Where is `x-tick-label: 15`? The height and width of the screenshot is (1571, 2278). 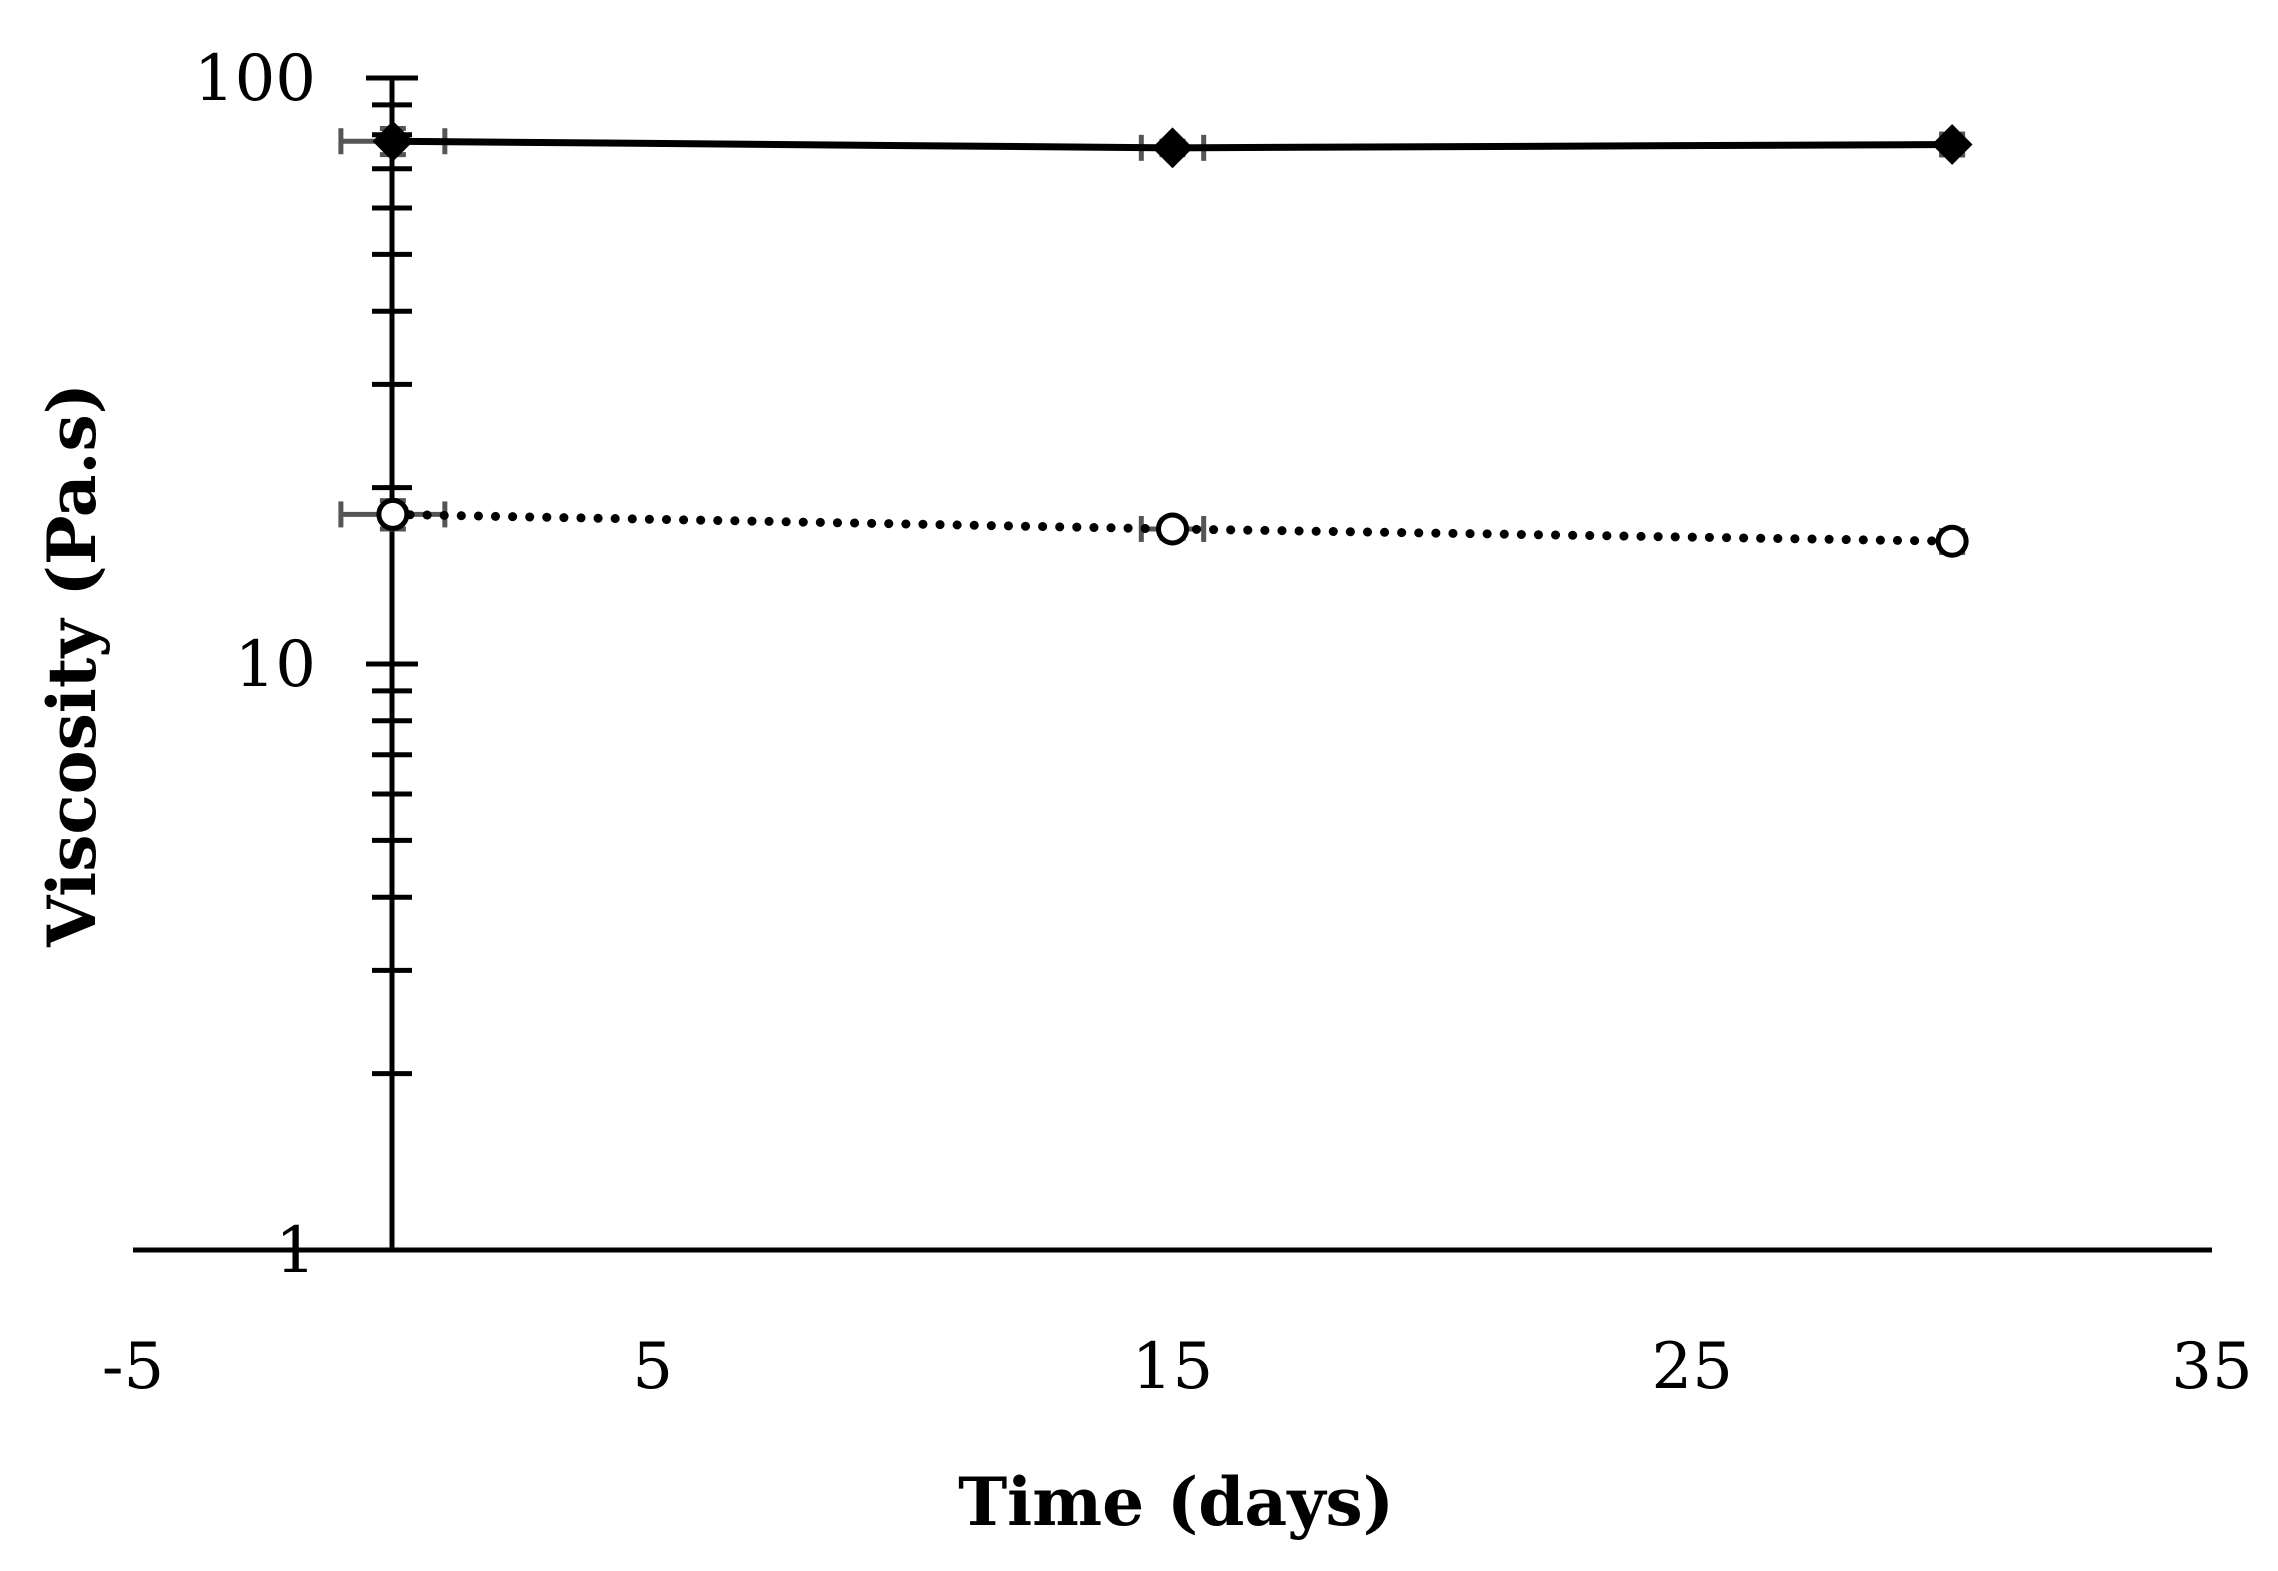
x-tick-label: 15 is located at coordinates (1172, 1367).